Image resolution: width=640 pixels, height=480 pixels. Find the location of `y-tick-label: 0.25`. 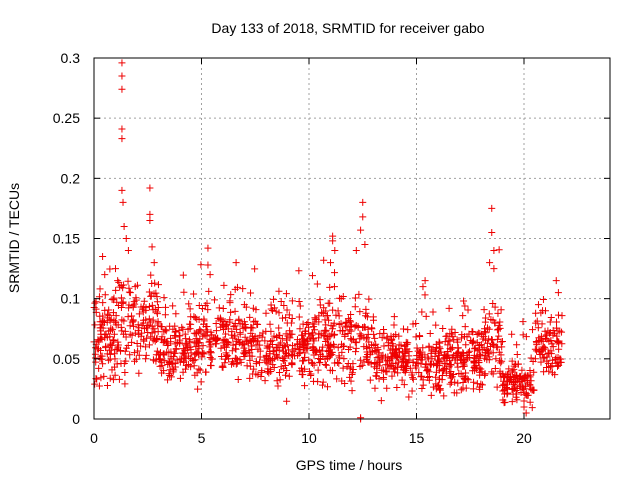

y-tick-label: 0.25 is located at coordinates (66, 118).